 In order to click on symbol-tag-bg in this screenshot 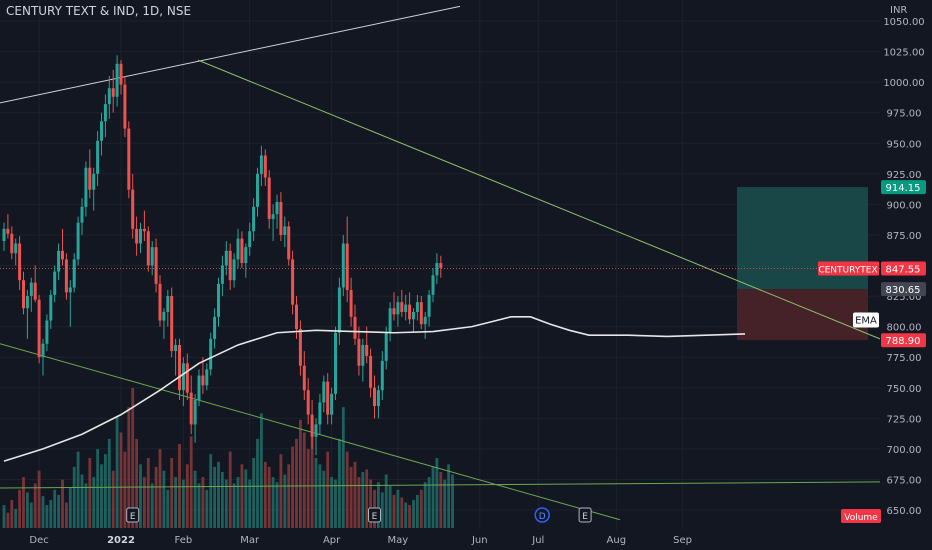, I will do `click(848, 268)`.